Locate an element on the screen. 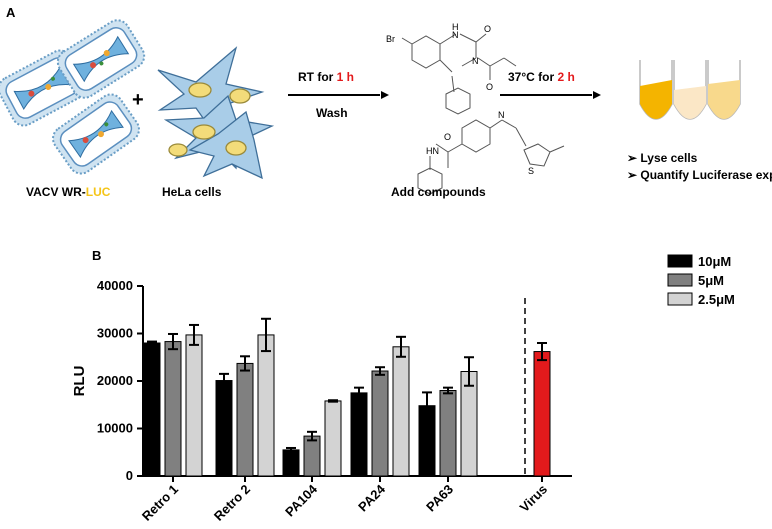 The image size is (772, 529). bar-pa104-s1 is located at coordinates (291, 463).